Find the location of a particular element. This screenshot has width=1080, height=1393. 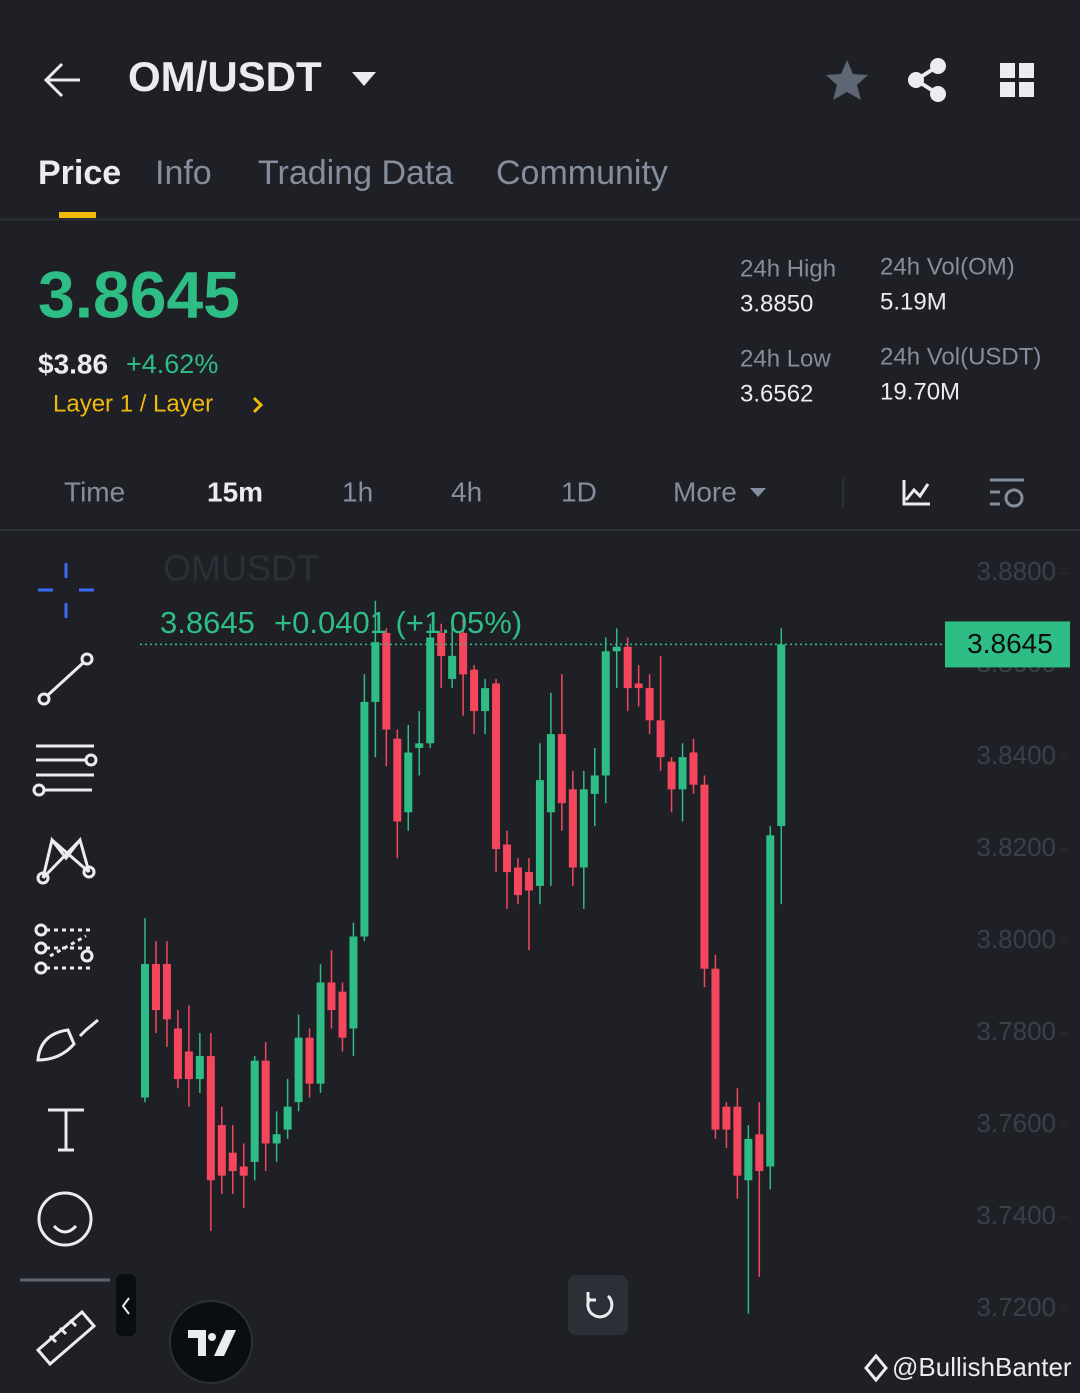

tab: Info is located at coordinates (183, 173).